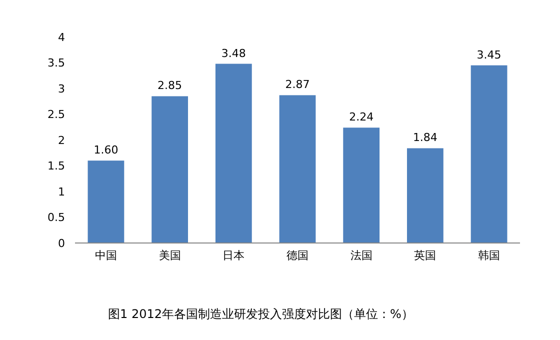  What do you see at coordinates (61, 89) in the screenshot?
I see `y-tick-label: 3` at bounding box center [61, 89].